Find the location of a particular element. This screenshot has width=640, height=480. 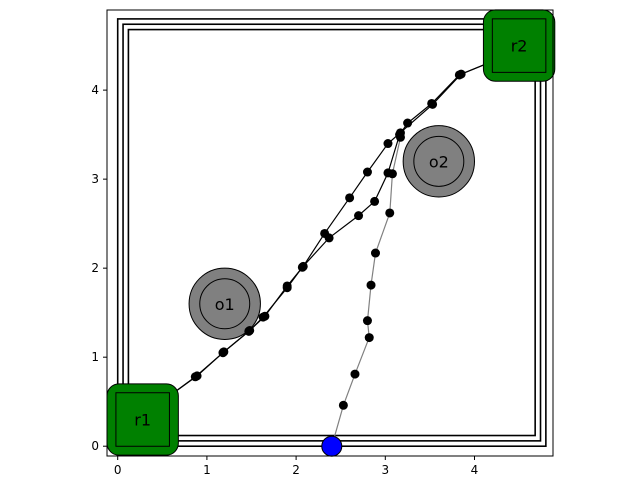

y-axis-ticks: 0 1 2 3 4 is located at coordinates (99, 268).